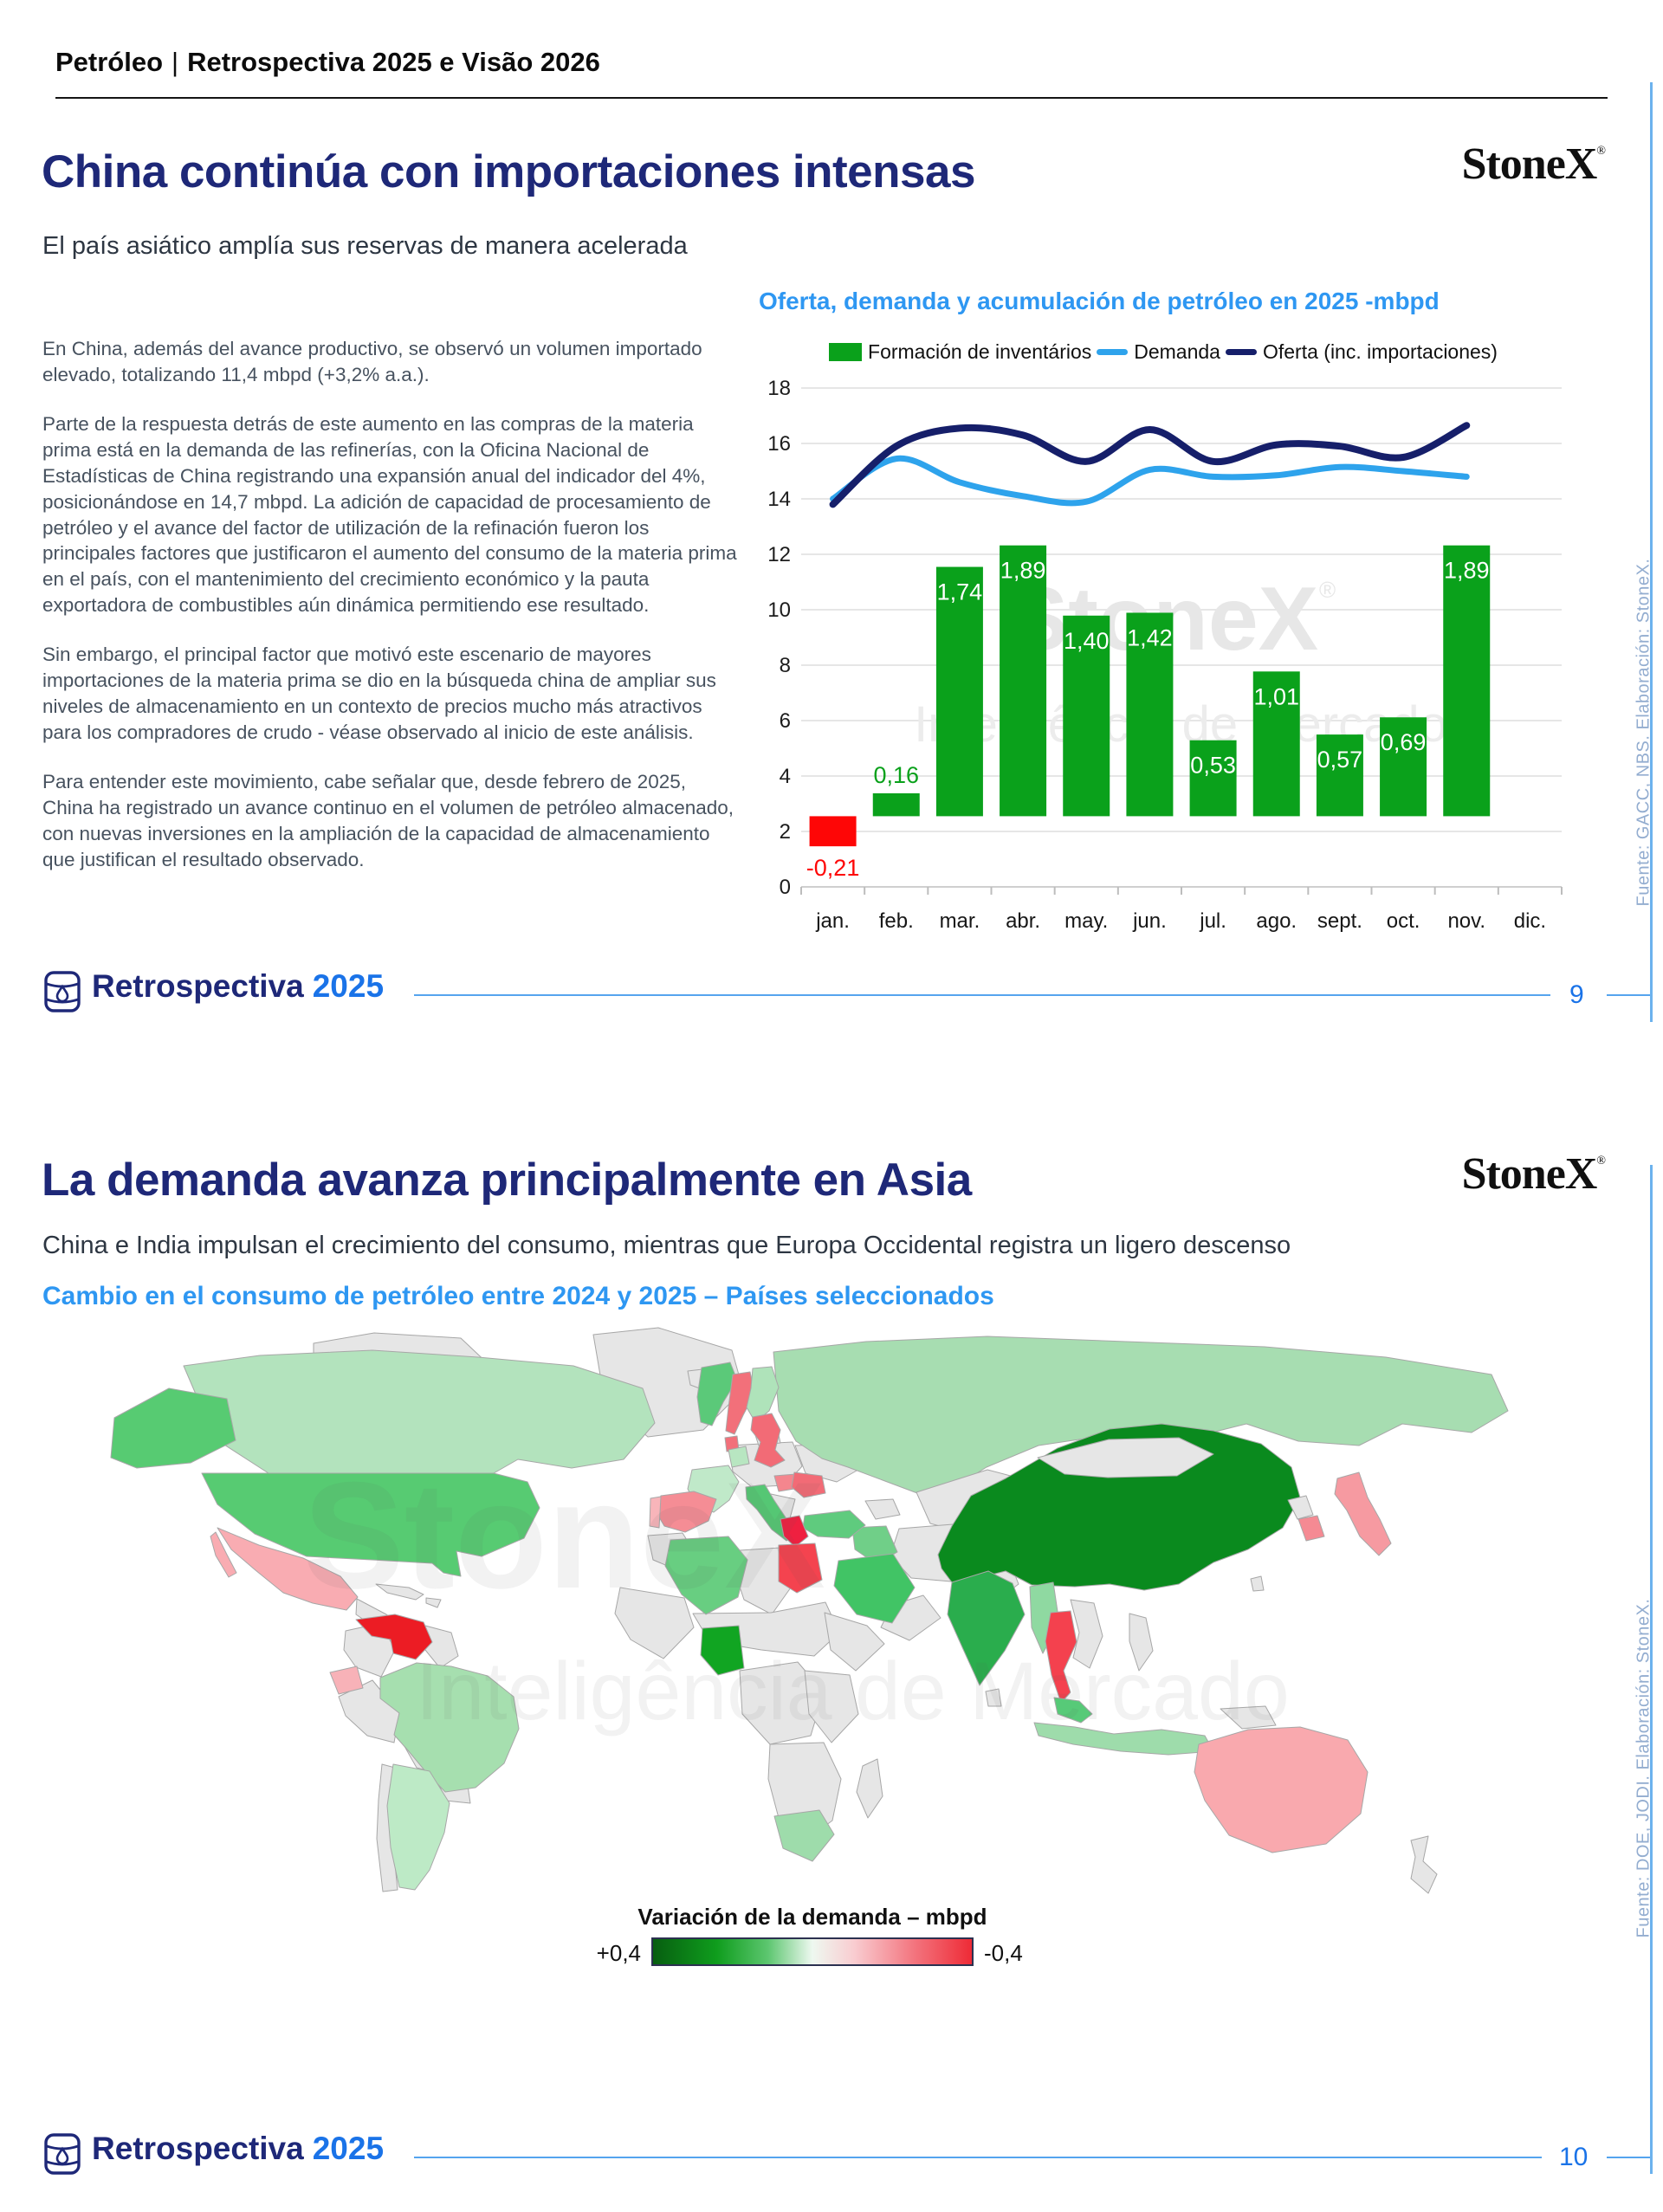  I want to click on footer-brand: Retrospectiva 2025, so click(238, 2149).